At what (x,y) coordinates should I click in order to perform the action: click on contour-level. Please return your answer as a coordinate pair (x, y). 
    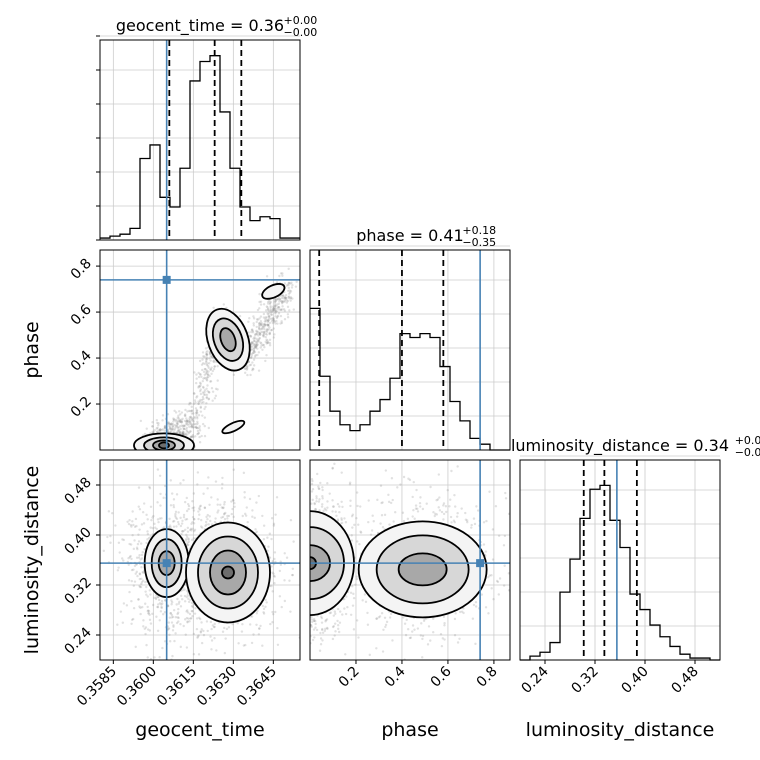
    Looking at the image, I should click on (228, 572).